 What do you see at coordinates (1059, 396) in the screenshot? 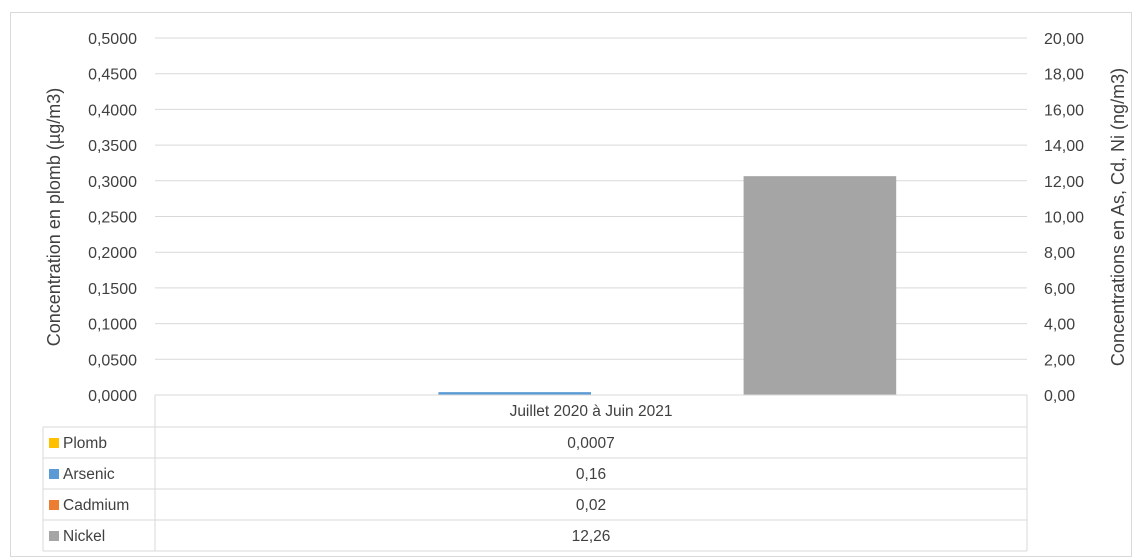
I see `right-tick-label: 0,00` at bounding box center [1059, 396].